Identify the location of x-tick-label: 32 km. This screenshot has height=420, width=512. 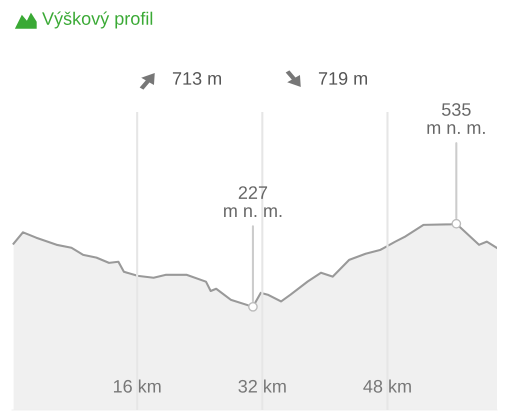
(262, 386).